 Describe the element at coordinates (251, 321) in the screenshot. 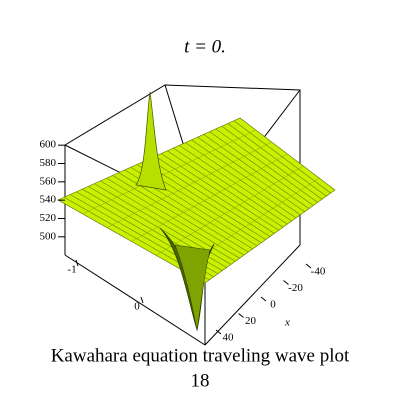

I see `x-tick-label: 20` at that location.